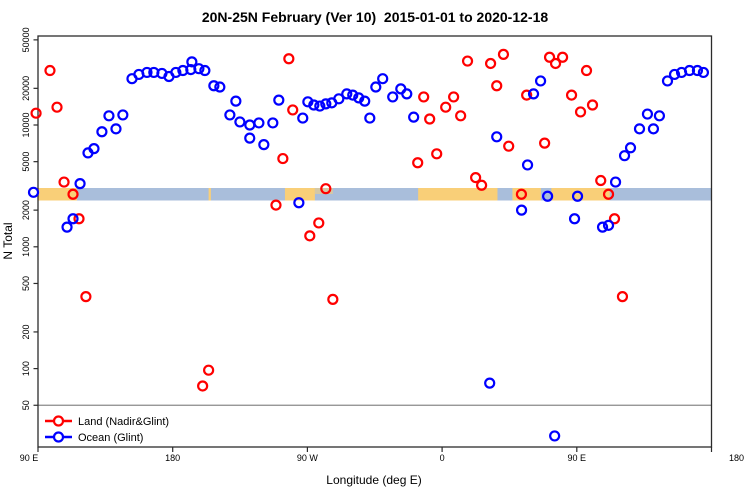 The width and height of the screenshot is (750, 500). Describe the element at coordinates (110, 438) in the screenshot. I see `legend-label-ocean: Ocean (Glint)` at that location.